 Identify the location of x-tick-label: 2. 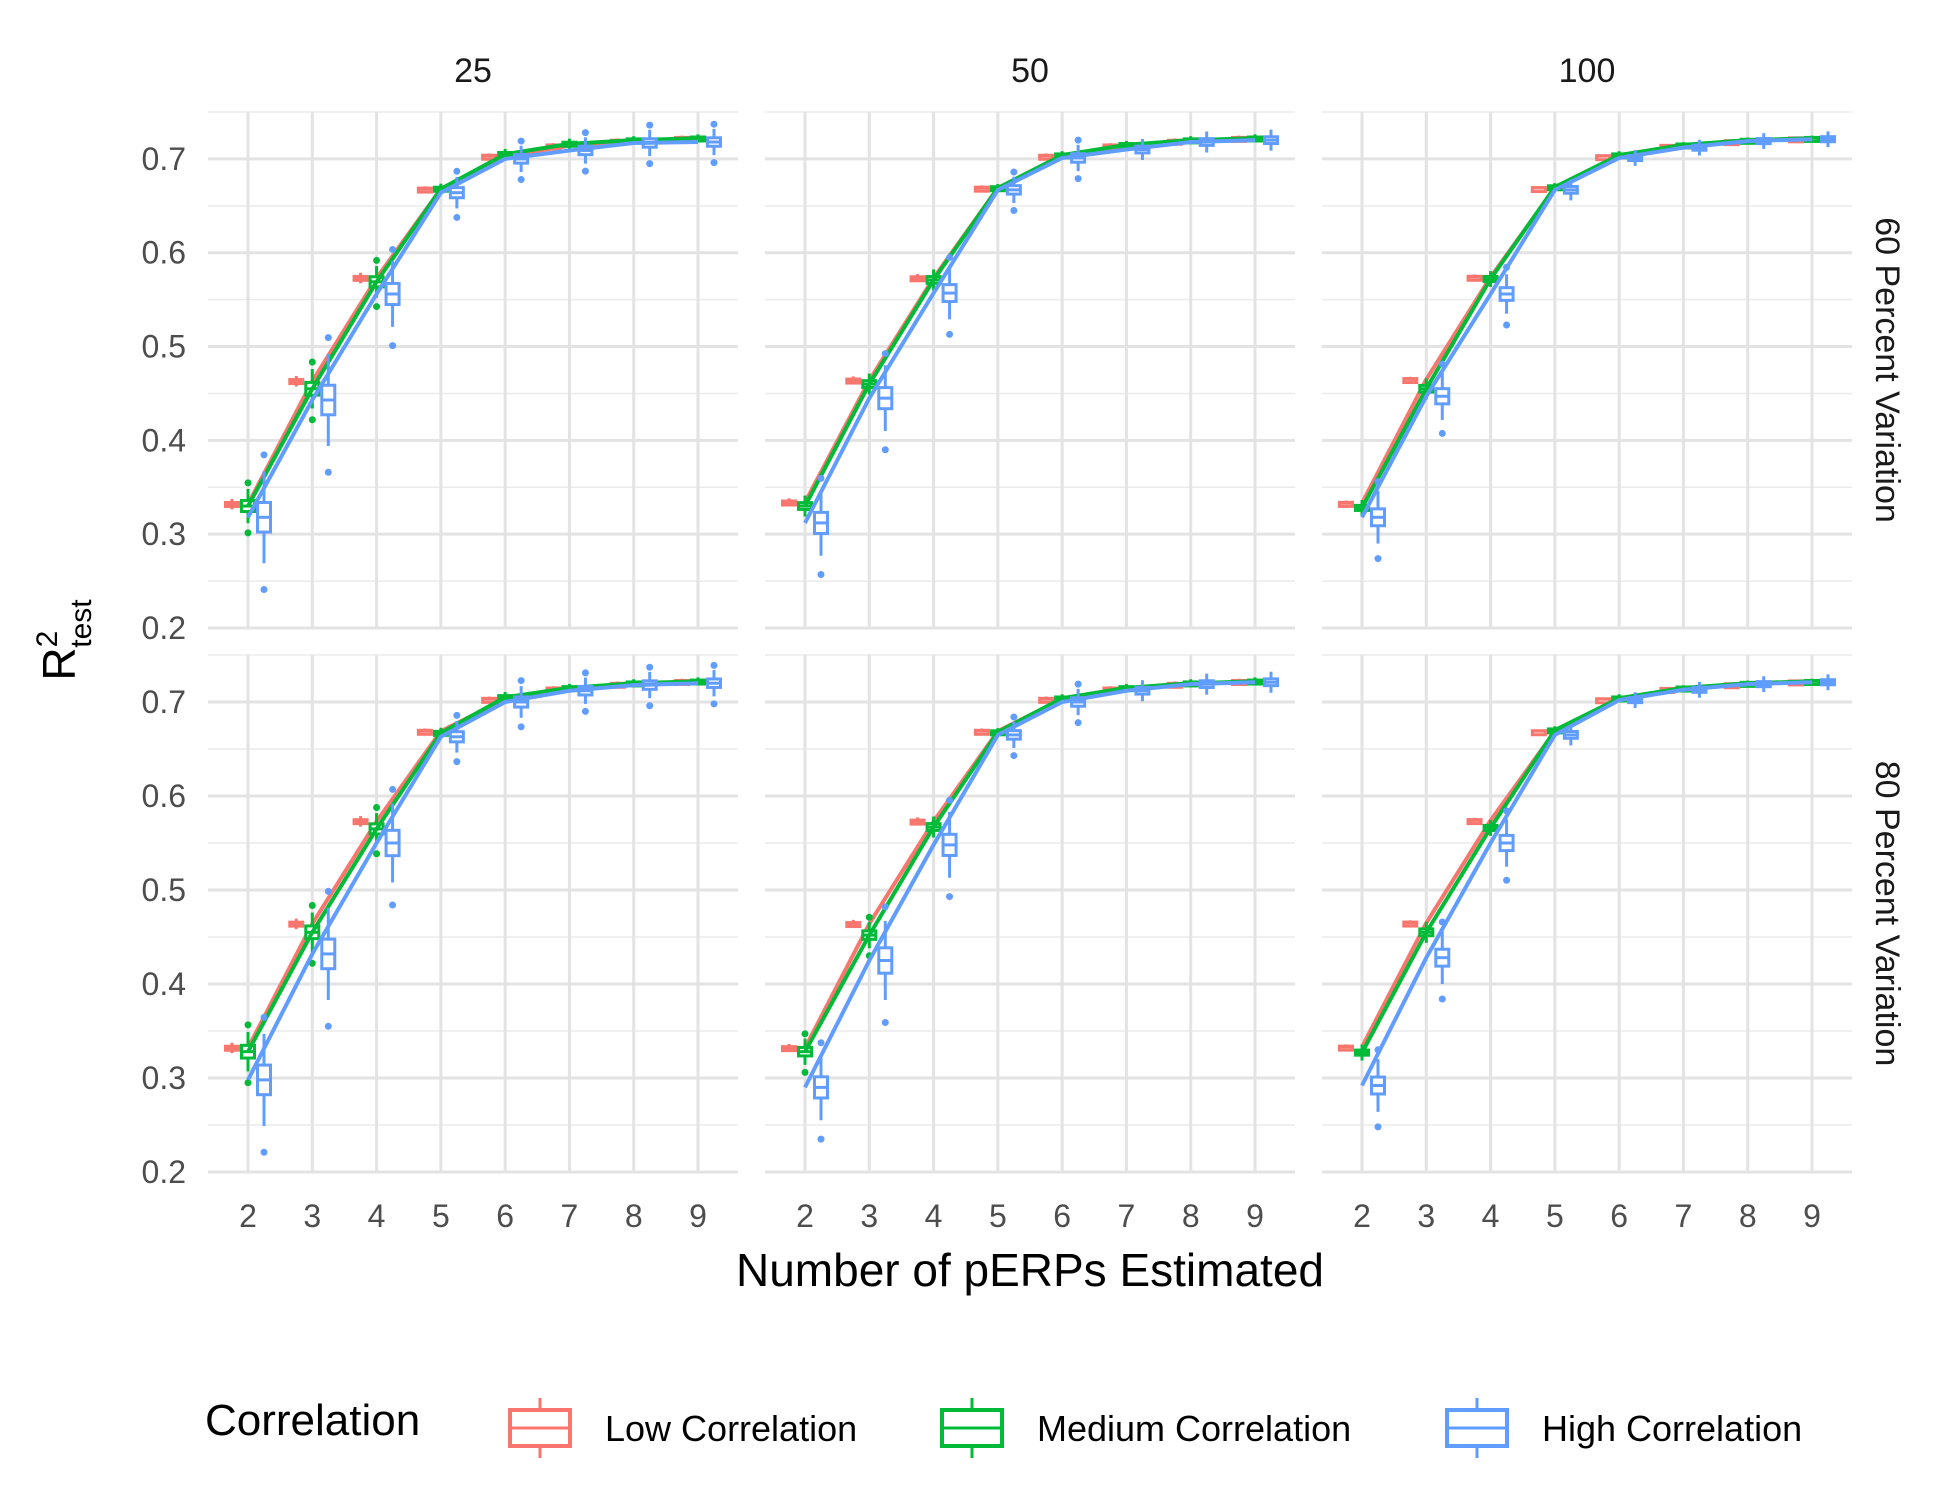
(248, 1216).